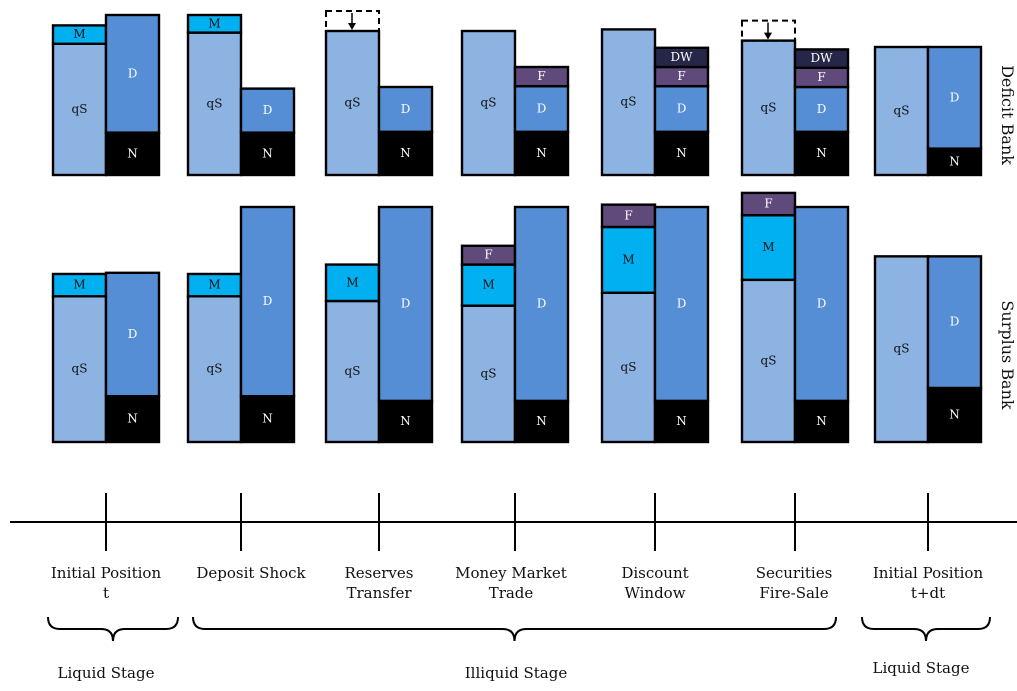 This screenshot has height=691, width=1017. Describe the element at coordinates (768, 108) in the screenshot. I see `deficit-6-left-qs-block` at that location.